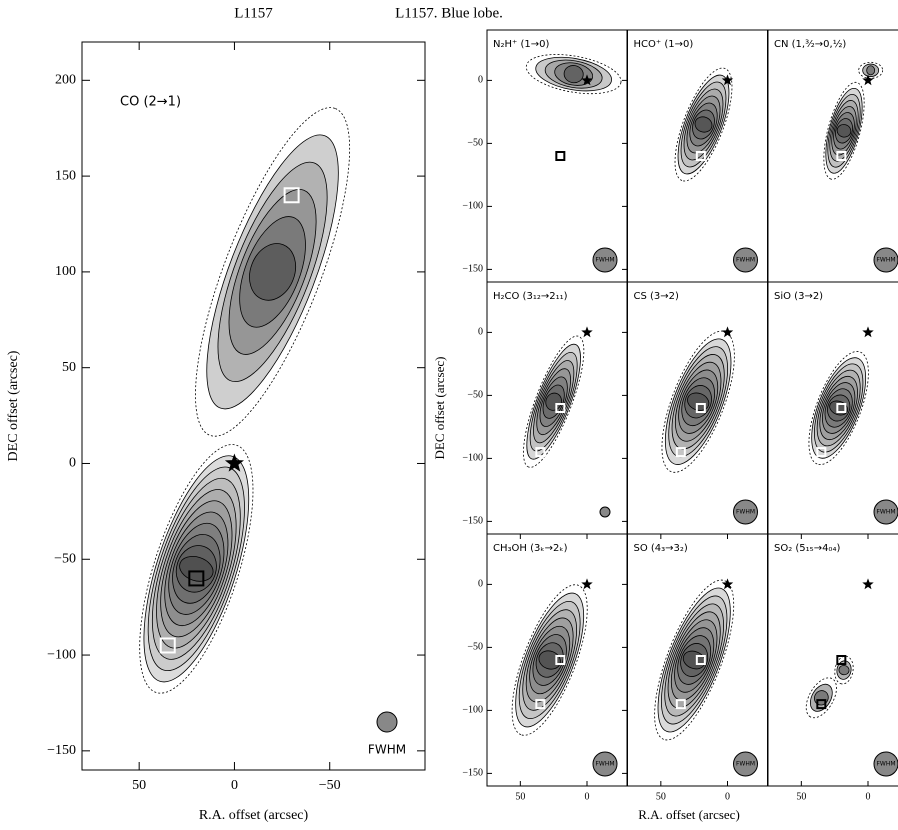  I want to click on group-title: L1157. Blue lobe., so click(449, 13).